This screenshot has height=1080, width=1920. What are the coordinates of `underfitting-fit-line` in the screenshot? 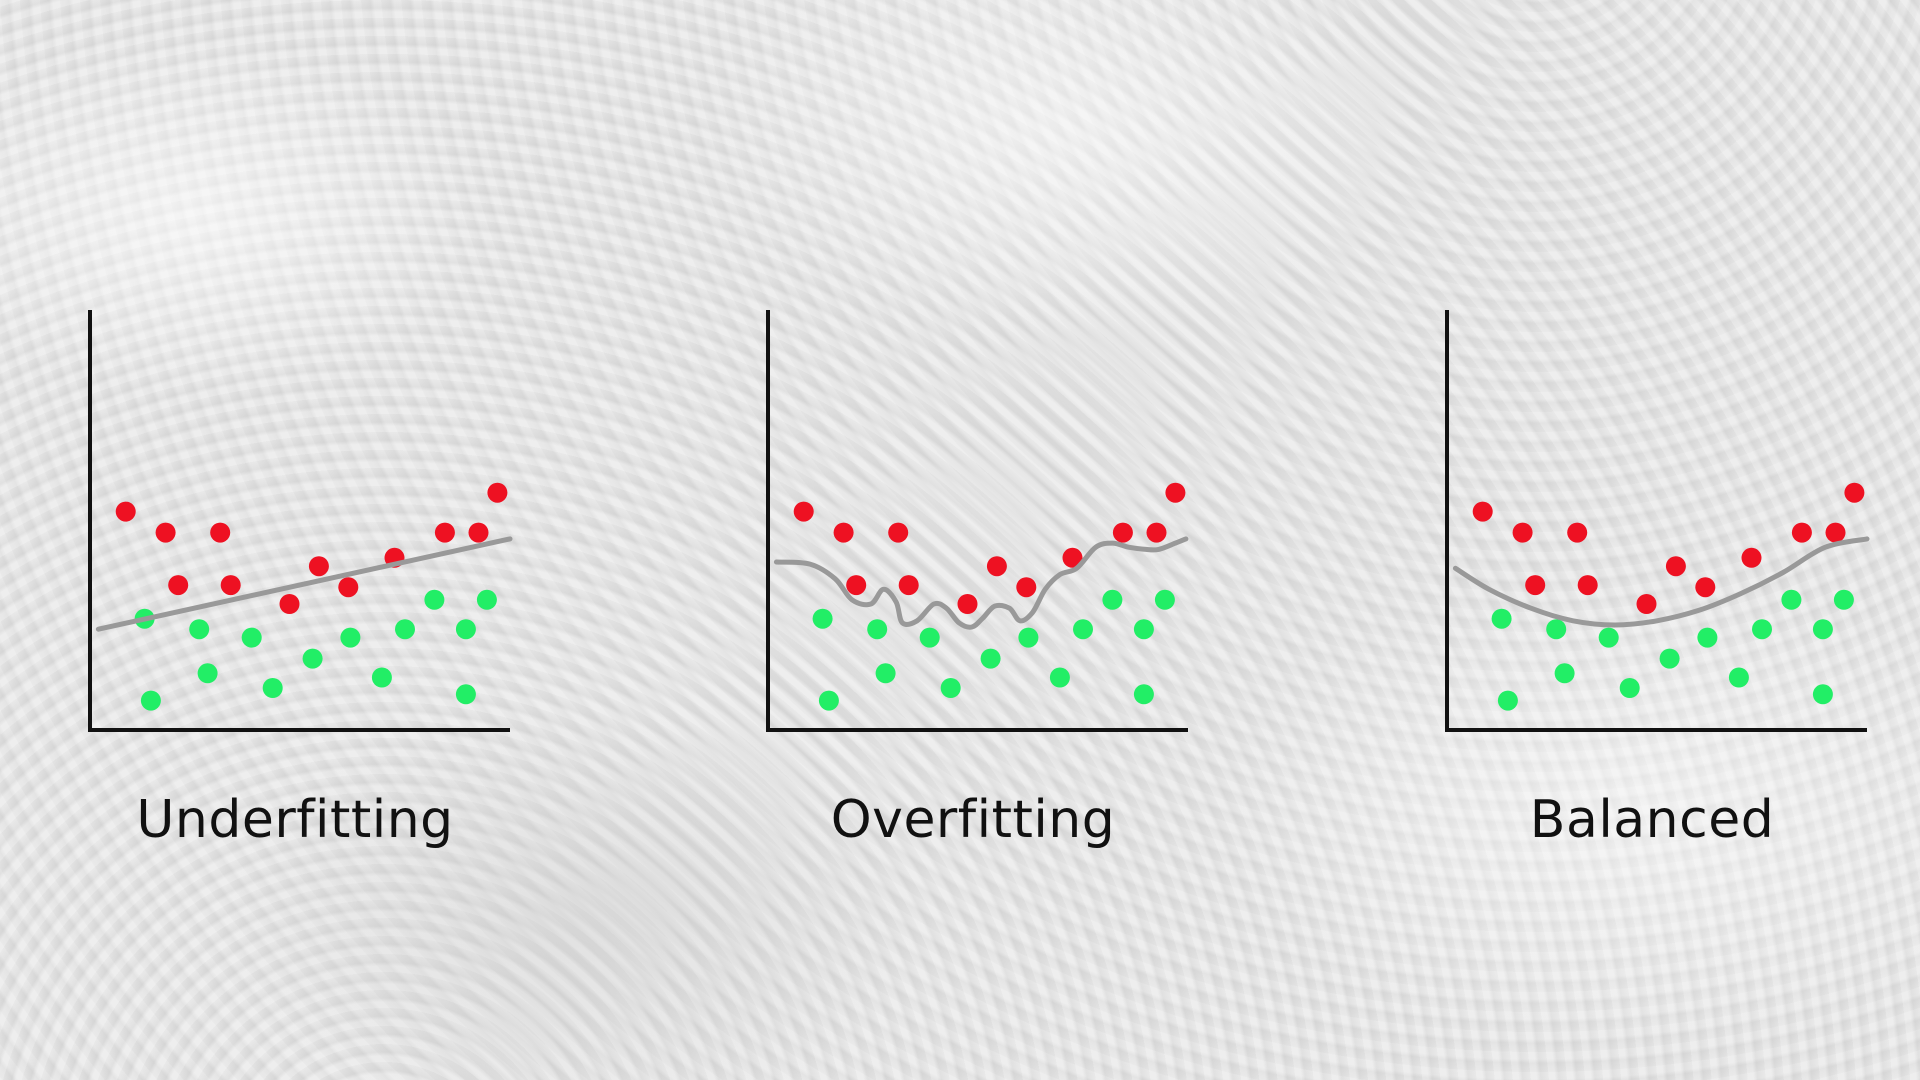 It's located at (304, 584).